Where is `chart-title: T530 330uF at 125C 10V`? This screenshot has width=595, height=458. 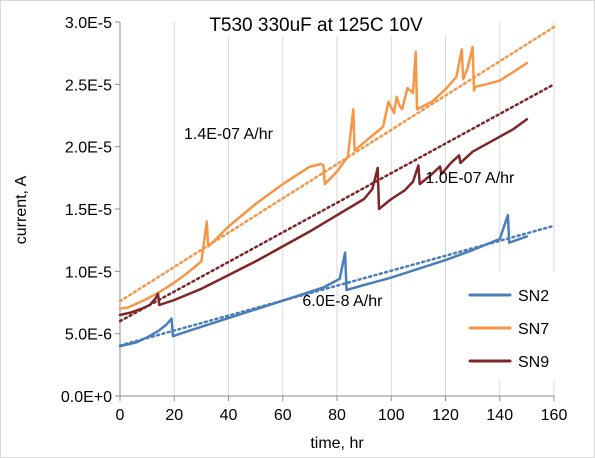 chart-title: T530 330uF at 125C 10V is located at coordinates (316, 25).